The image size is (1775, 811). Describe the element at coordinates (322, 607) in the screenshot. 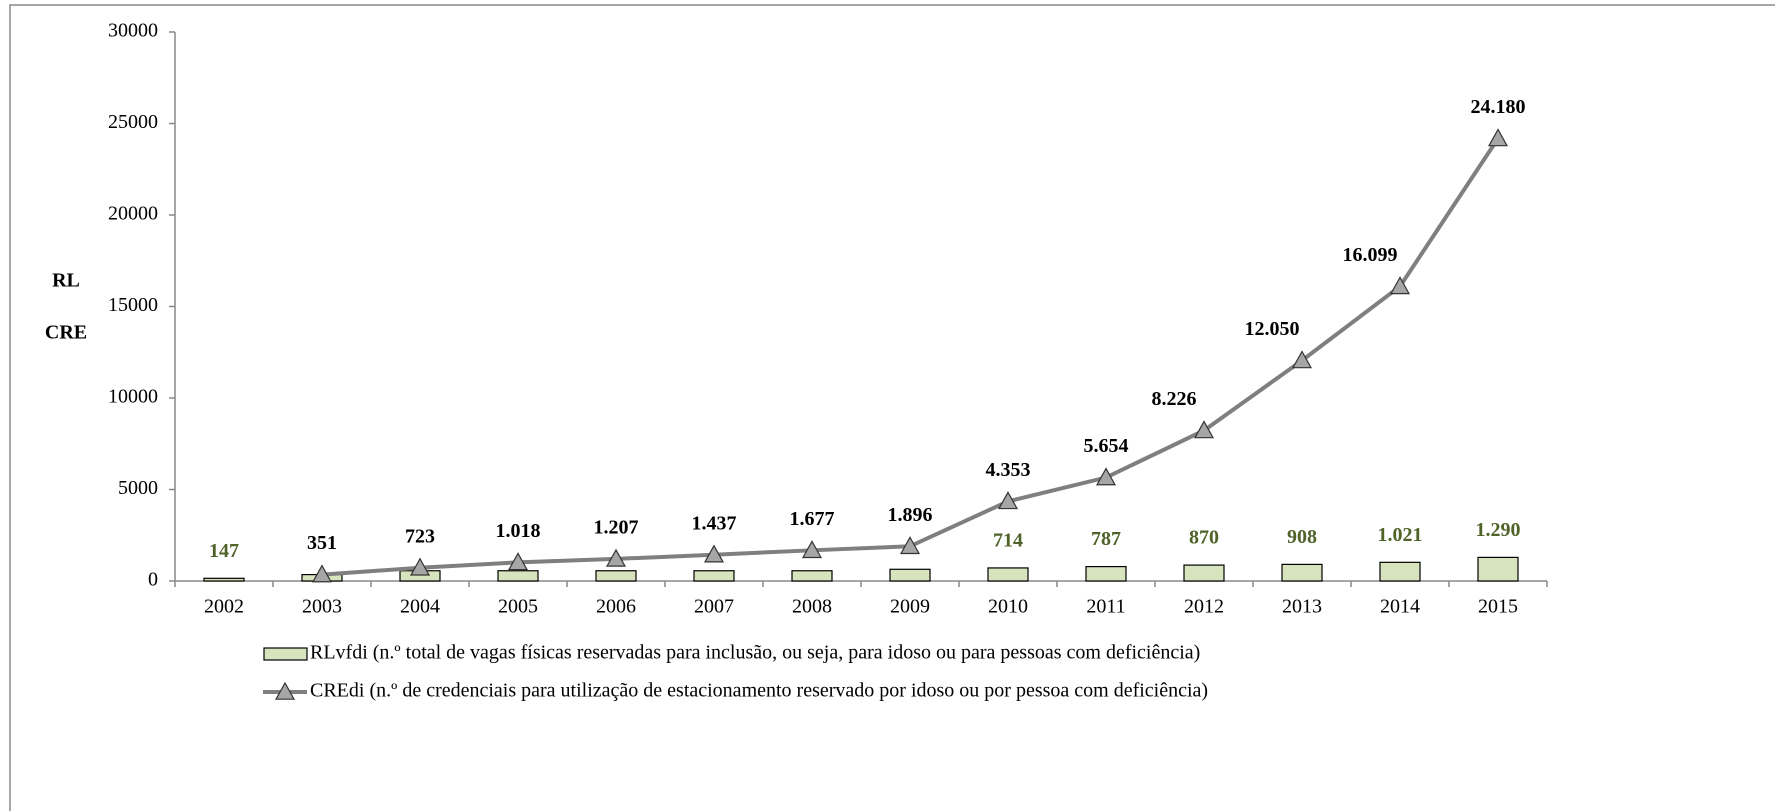

I see `x-tick-label: 2003` at that location.